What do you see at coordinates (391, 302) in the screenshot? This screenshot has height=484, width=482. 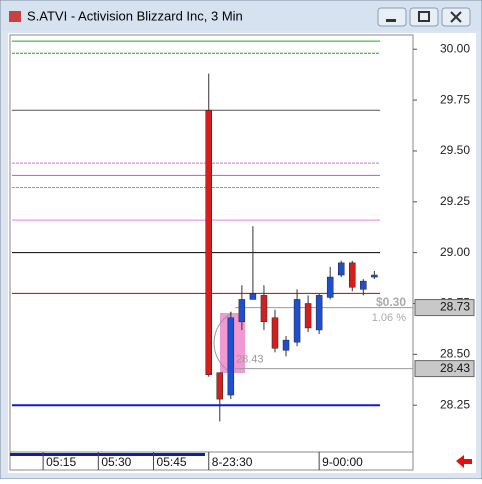 I see `change-amount: $0.30` at bounding box center [391, 302].